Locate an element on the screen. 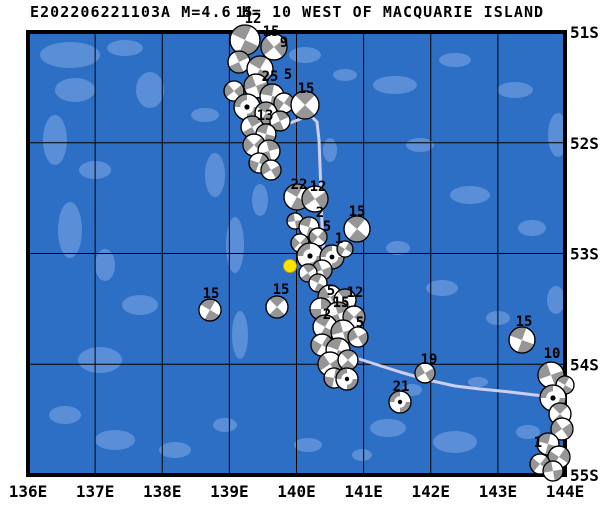 The height and width of the screenshot is (506, 609). longitude-tick-label: 141E is located at coordinates (363, 491).